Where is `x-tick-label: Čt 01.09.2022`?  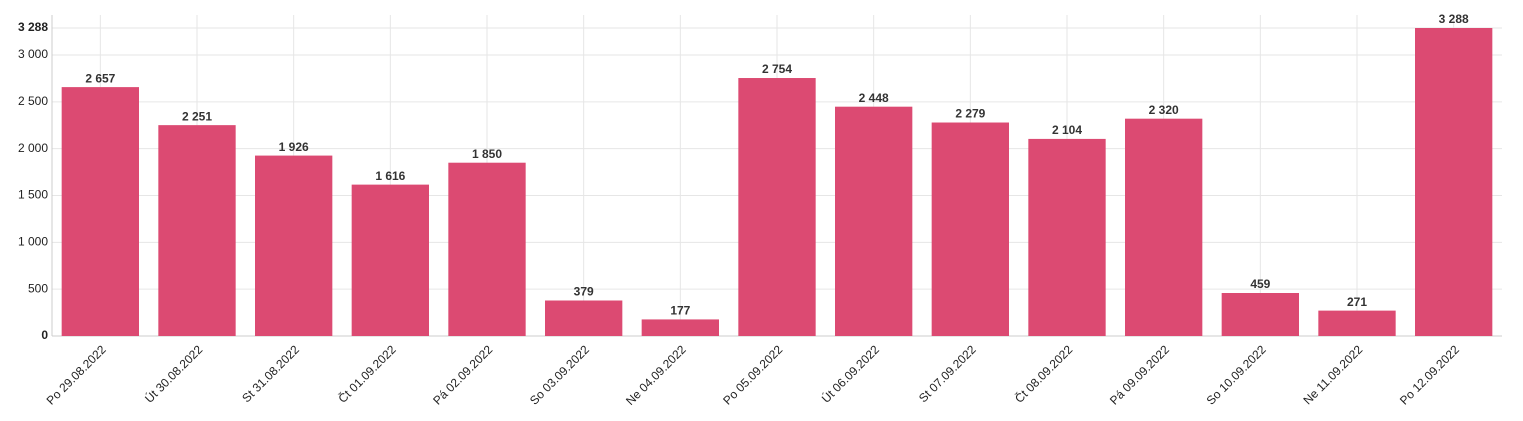
x-tick-label: Čt 01.09.2022 is located at coordinates (367, 374).